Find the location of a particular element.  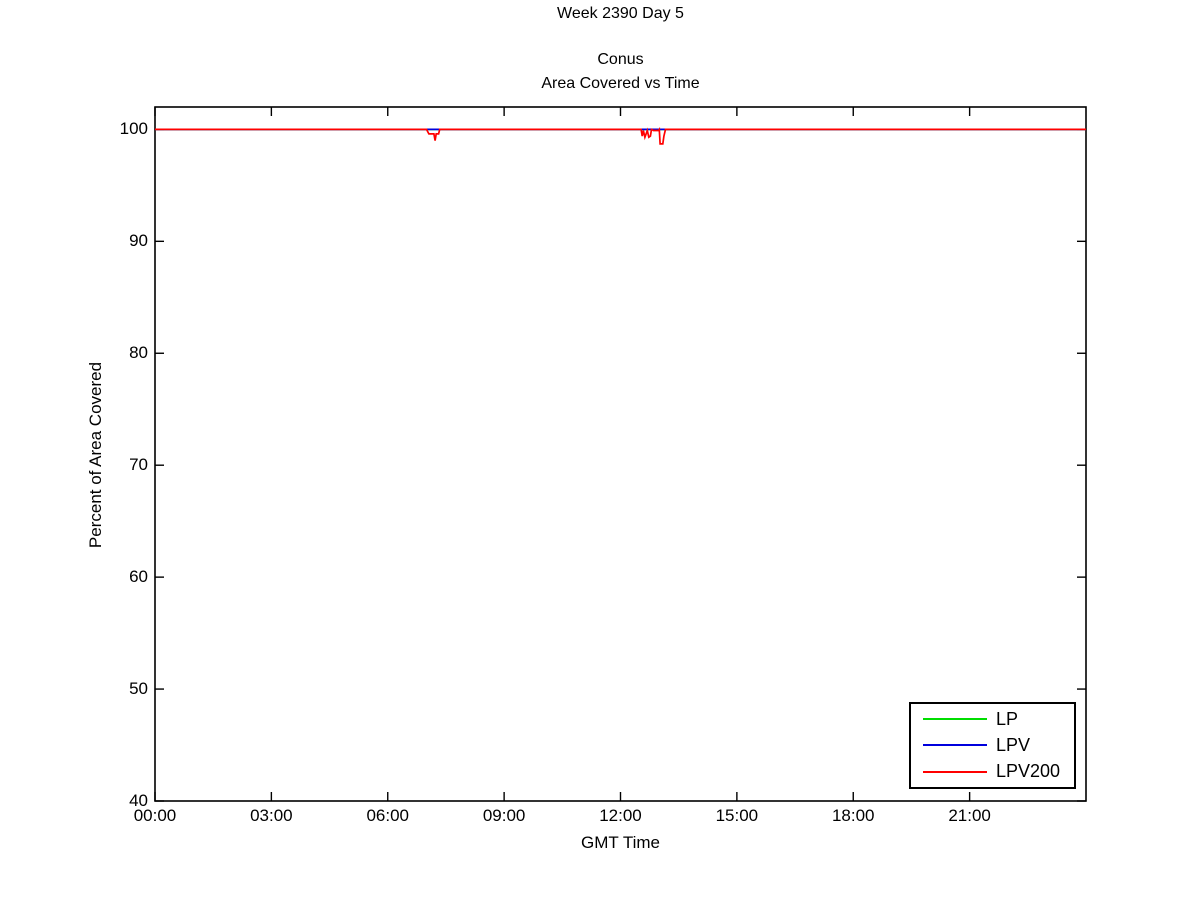

y-tick-label: 60 is located at coordinates (138, 577).